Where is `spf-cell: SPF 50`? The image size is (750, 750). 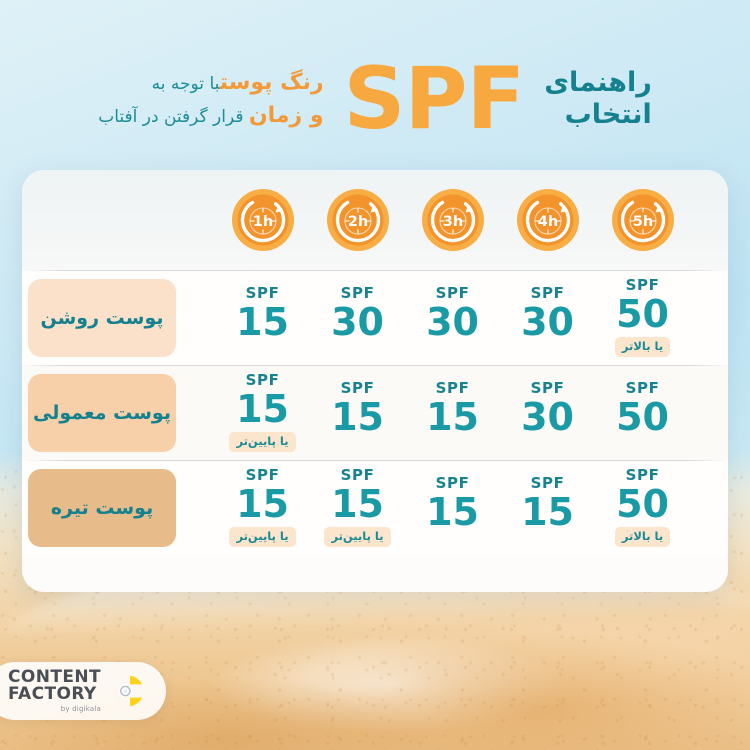 spf-cell: SPF 50 is located at coordinates (642, 412).